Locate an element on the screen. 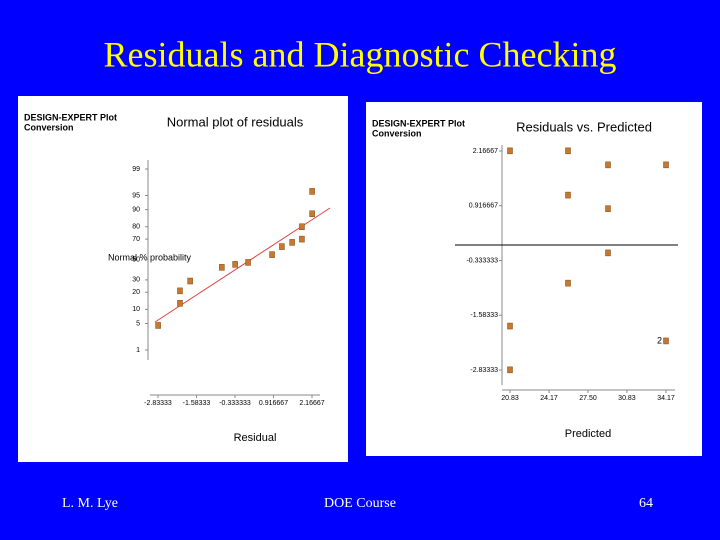  y-tick-label: 2.16667 is located at coordinates (485, 151).